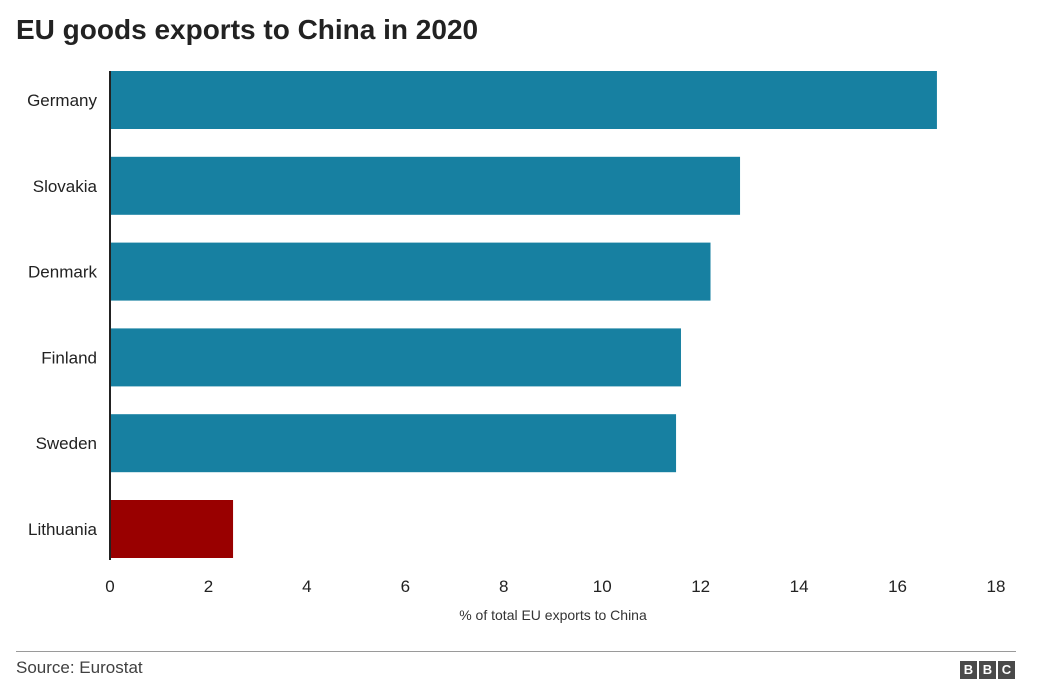 Image resolution: width=1037 pixels, height=695 pixels. I want to click on footer-divider, so click(516, 651).